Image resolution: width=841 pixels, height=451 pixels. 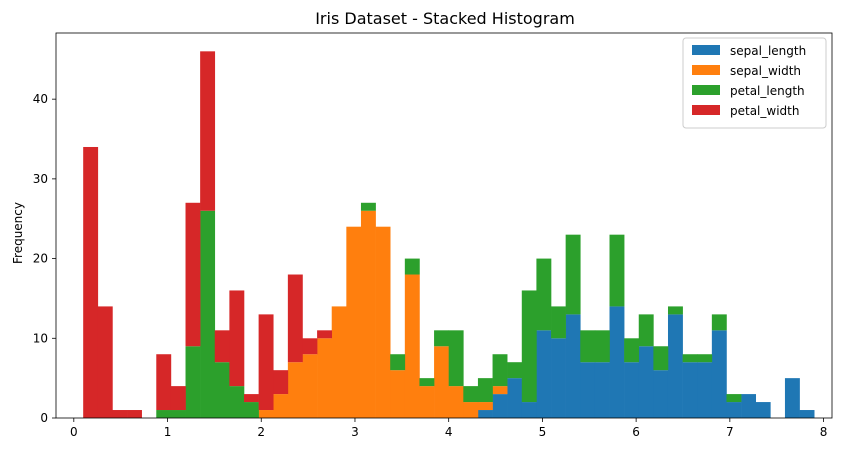 What do you see at coordinates (765, 71) in the screenshot?
I see `legend-label-sepal_width: sepal_width` at bounding box center [765, 71].